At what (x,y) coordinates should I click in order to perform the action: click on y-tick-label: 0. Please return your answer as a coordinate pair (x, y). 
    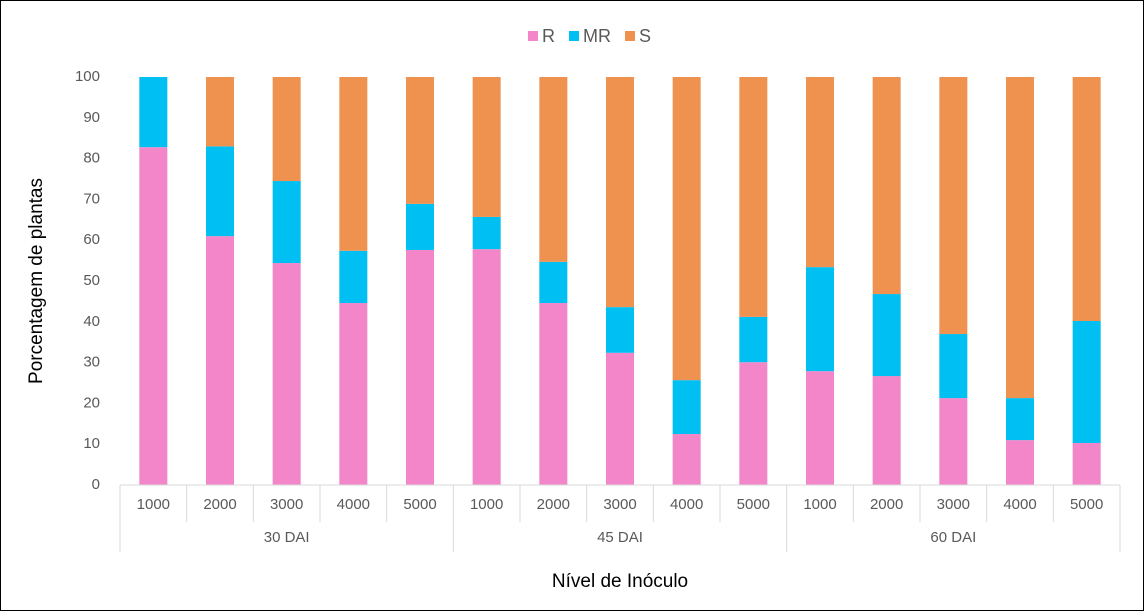
    Looking at the image, I should click on (96, 484).